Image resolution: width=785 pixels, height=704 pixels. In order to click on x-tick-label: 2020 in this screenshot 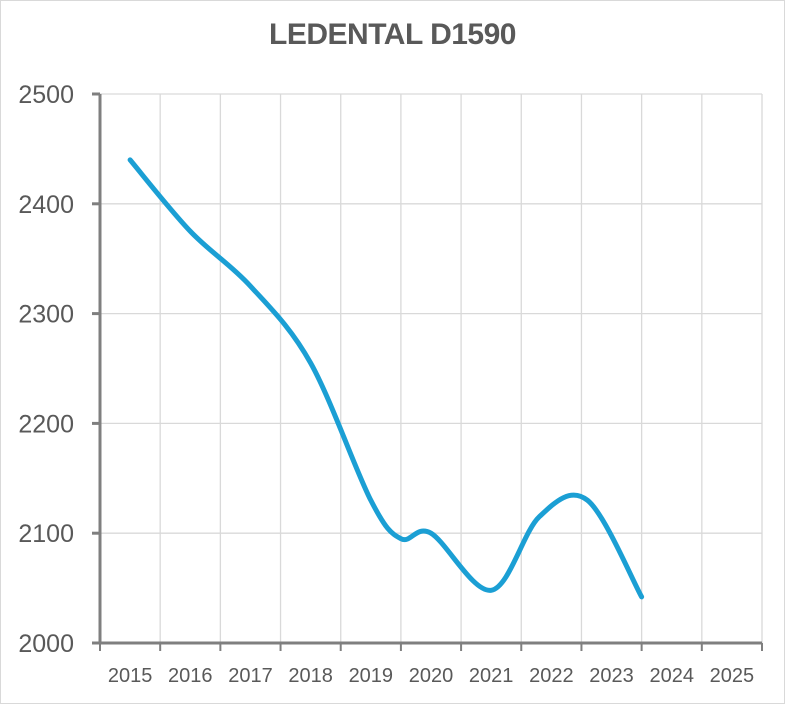, I will do `click(431, 676)`.